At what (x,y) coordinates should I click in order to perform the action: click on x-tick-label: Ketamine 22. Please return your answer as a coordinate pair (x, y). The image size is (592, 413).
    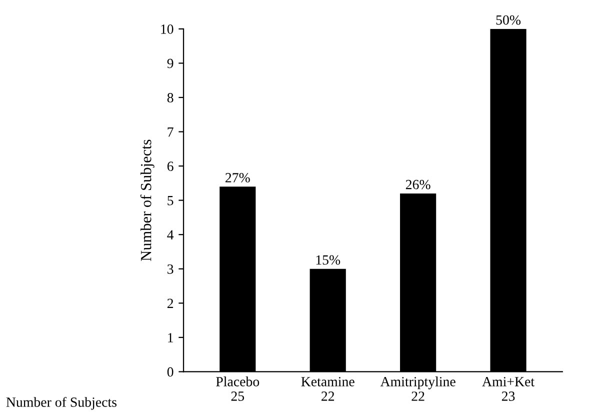
    Looking at the image, I should click on (327, 389).